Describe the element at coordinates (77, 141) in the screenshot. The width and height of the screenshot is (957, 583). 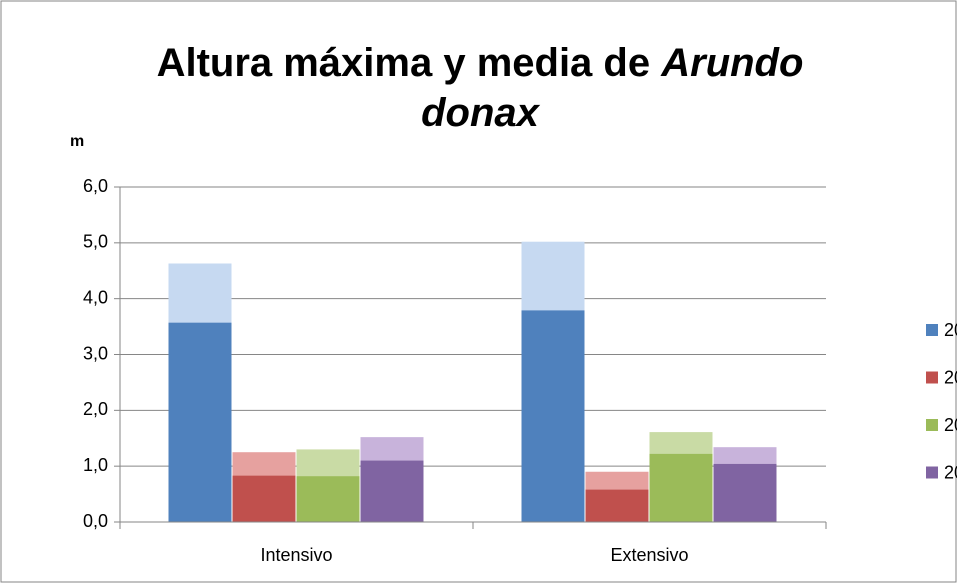
I see `y-axis-label: m` at that location.